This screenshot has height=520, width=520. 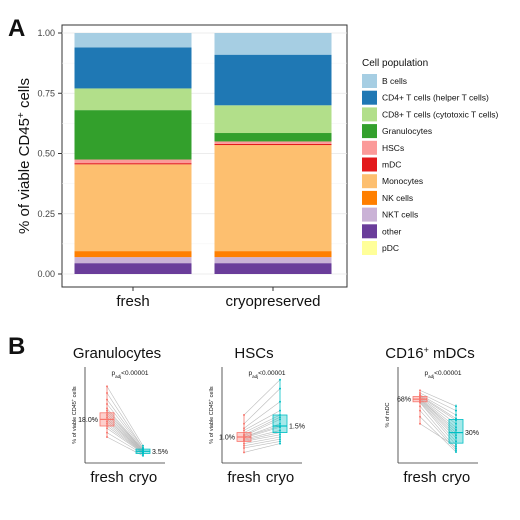 What do you see at coordinates (16, 346) in the screenshot?
I see `panel-label-b: B` at bounding box center [16, 346].